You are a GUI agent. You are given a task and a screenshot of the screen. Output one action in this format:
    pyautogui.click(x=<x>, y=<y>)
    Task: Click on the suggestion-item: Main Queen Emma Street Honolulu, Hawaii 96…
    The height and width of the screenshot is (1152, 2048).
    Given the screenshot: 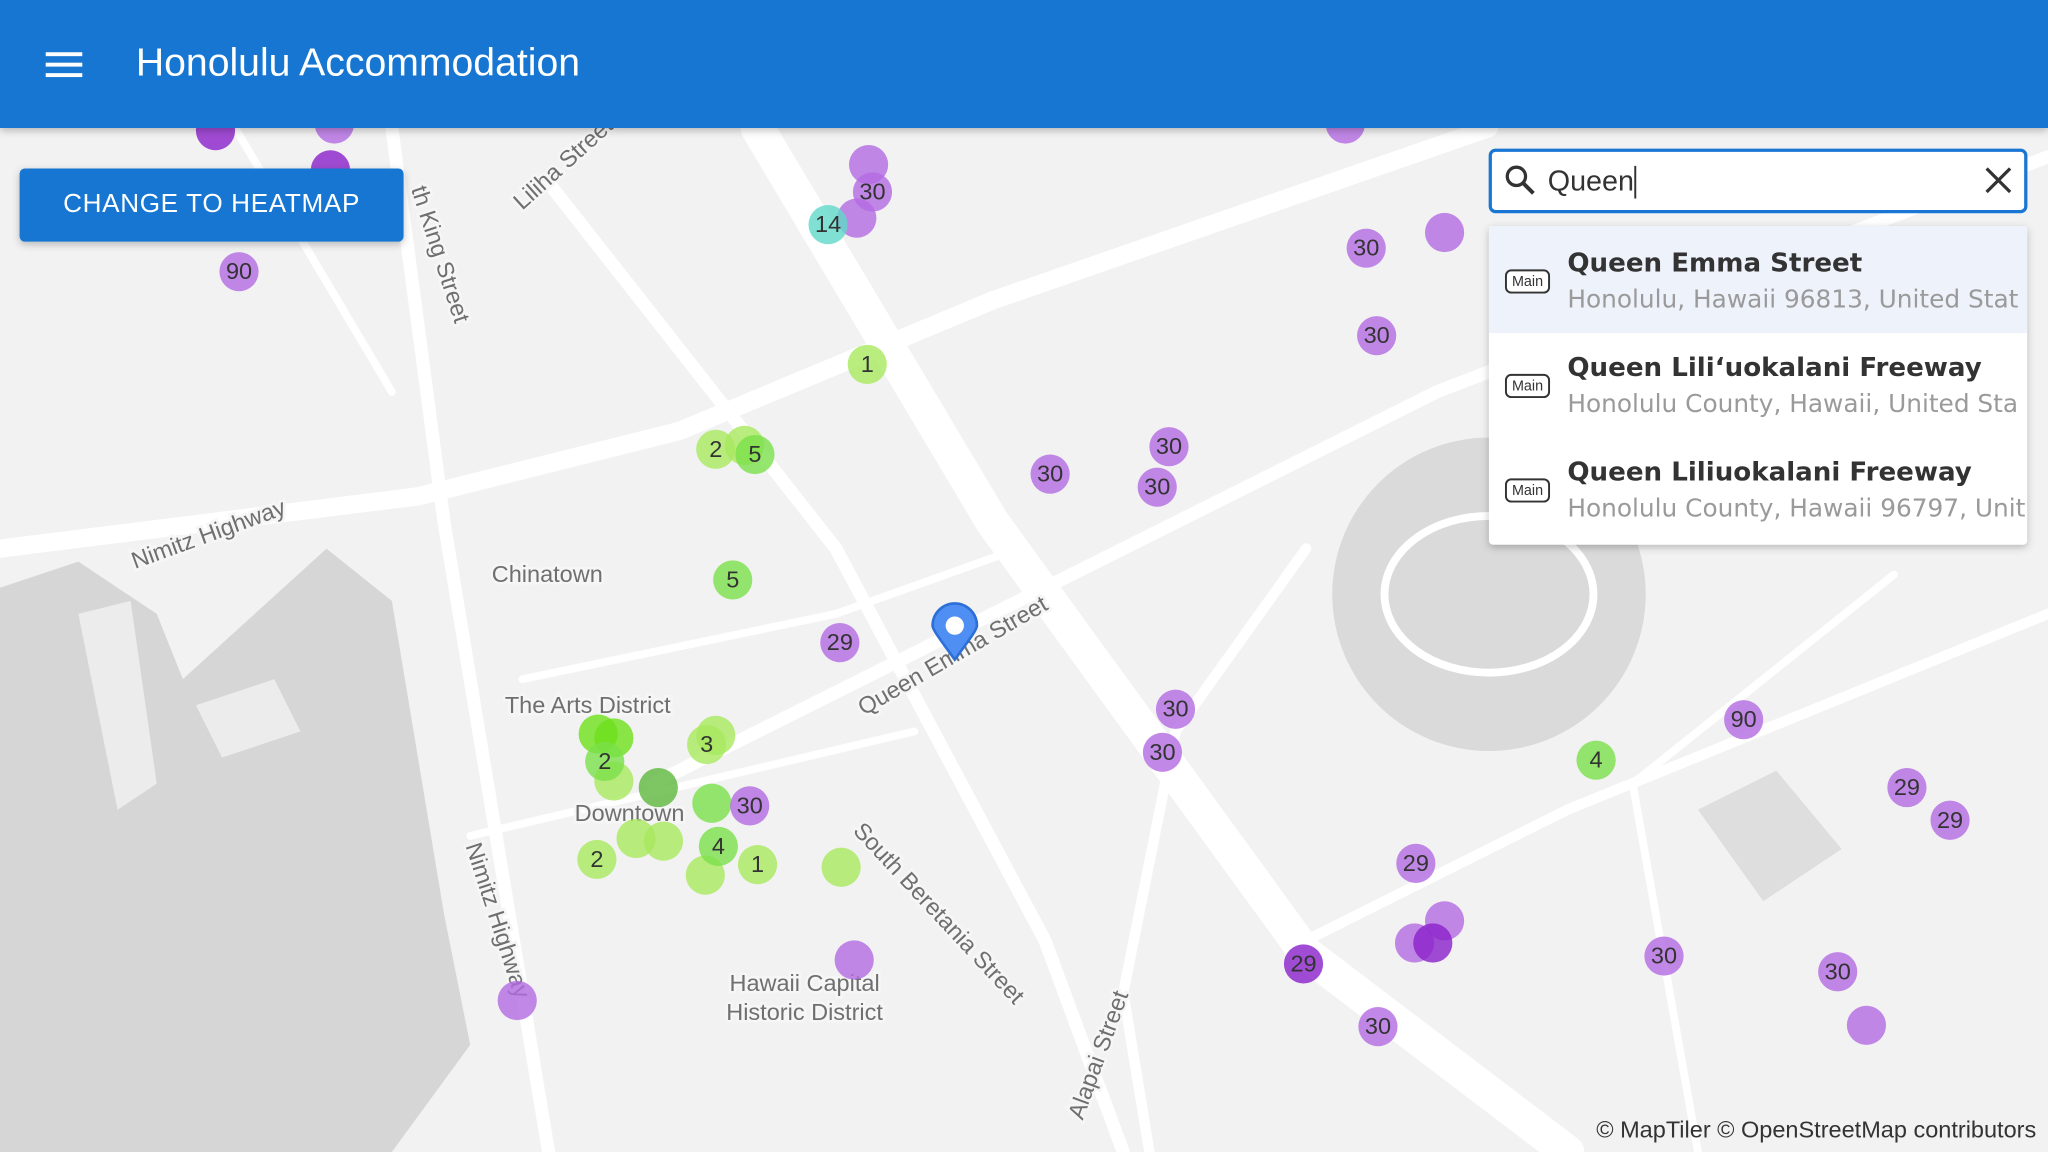 What is the action you would take?
    pyautogui.click(x=1758, y=279)
    